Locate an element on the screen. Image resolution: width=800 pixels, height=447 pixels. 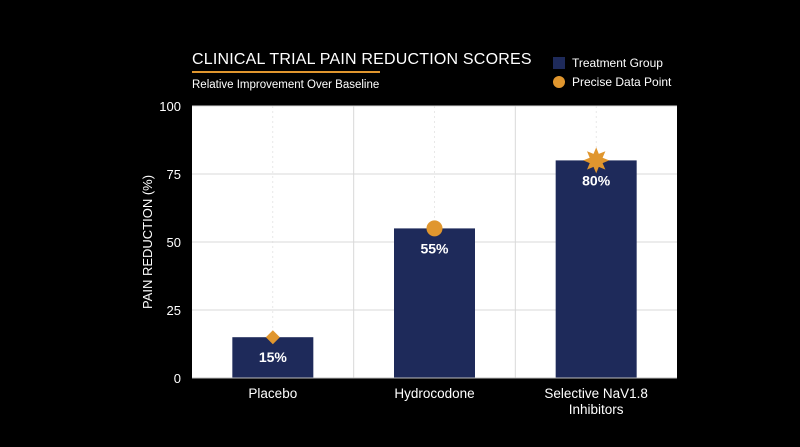
x-category-label-hydrocodone: Hydrocodone is located at coordinates (434, 393).